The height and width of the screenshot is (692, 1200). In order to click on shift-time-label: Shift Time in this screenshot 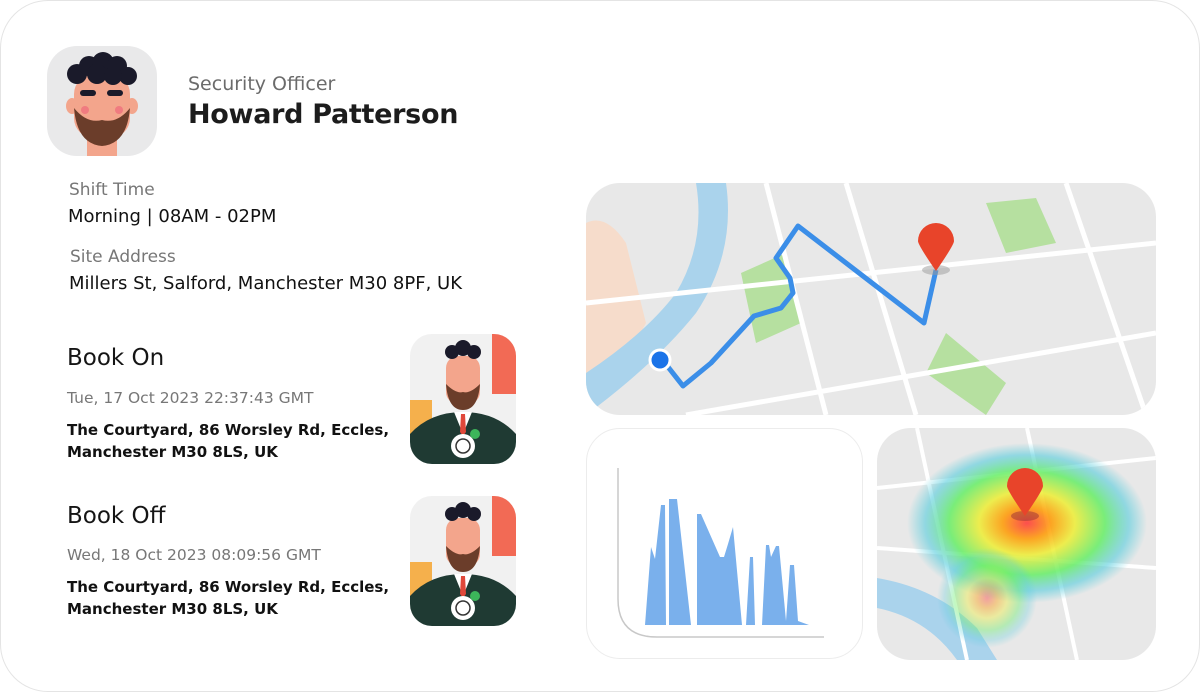, I will do `click(112, 190)`.